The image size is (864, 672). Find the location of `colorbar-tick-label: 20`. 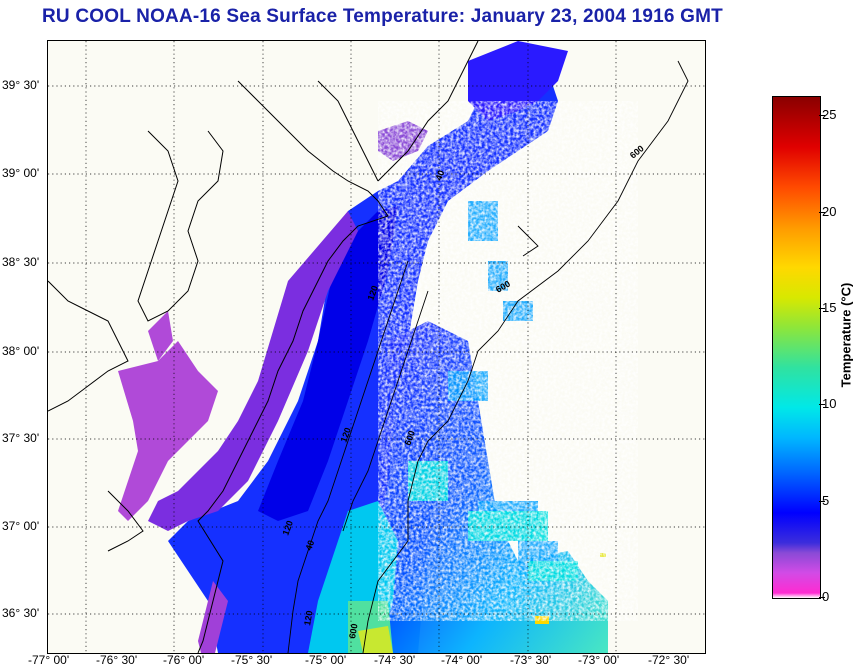

colorbar-tick-label: 20 is located at coordinates (829, 211).